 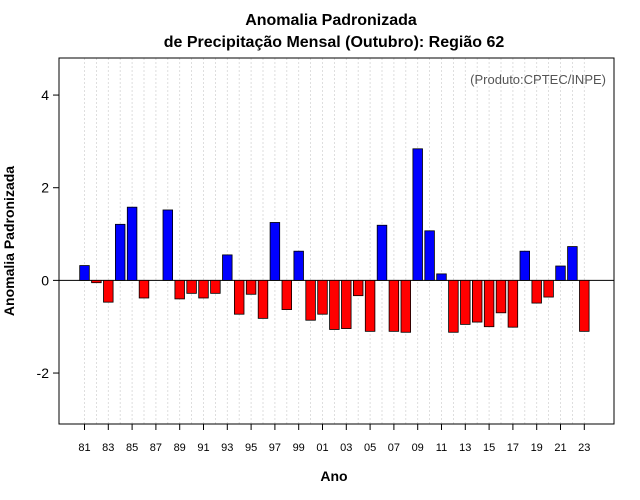 I want to click on bar-2010, so click(x=429, y=255).